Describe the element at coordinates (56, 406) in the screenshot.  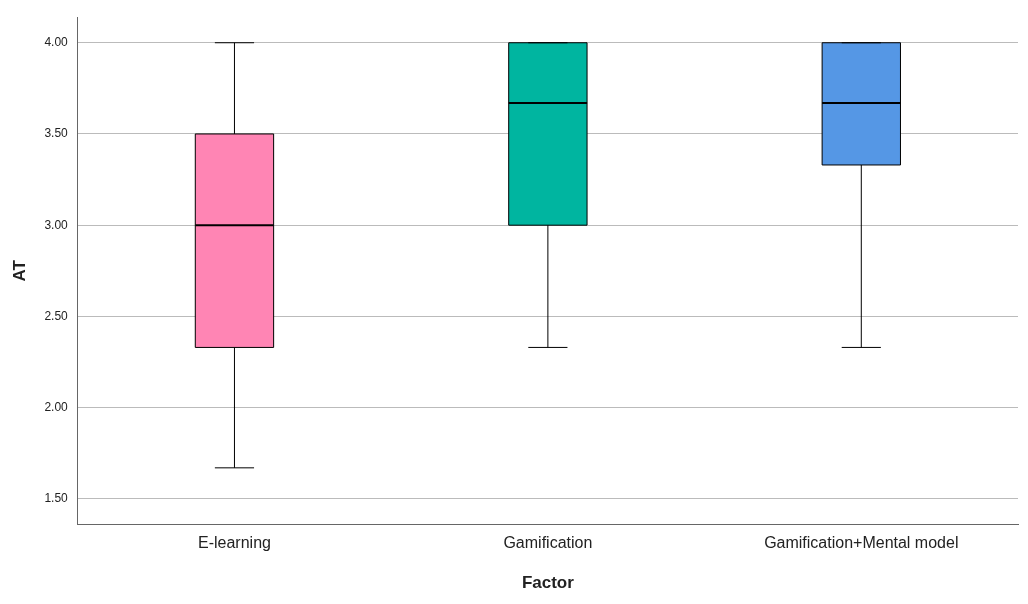
I see `y-tick-label: 2.00` at that location.